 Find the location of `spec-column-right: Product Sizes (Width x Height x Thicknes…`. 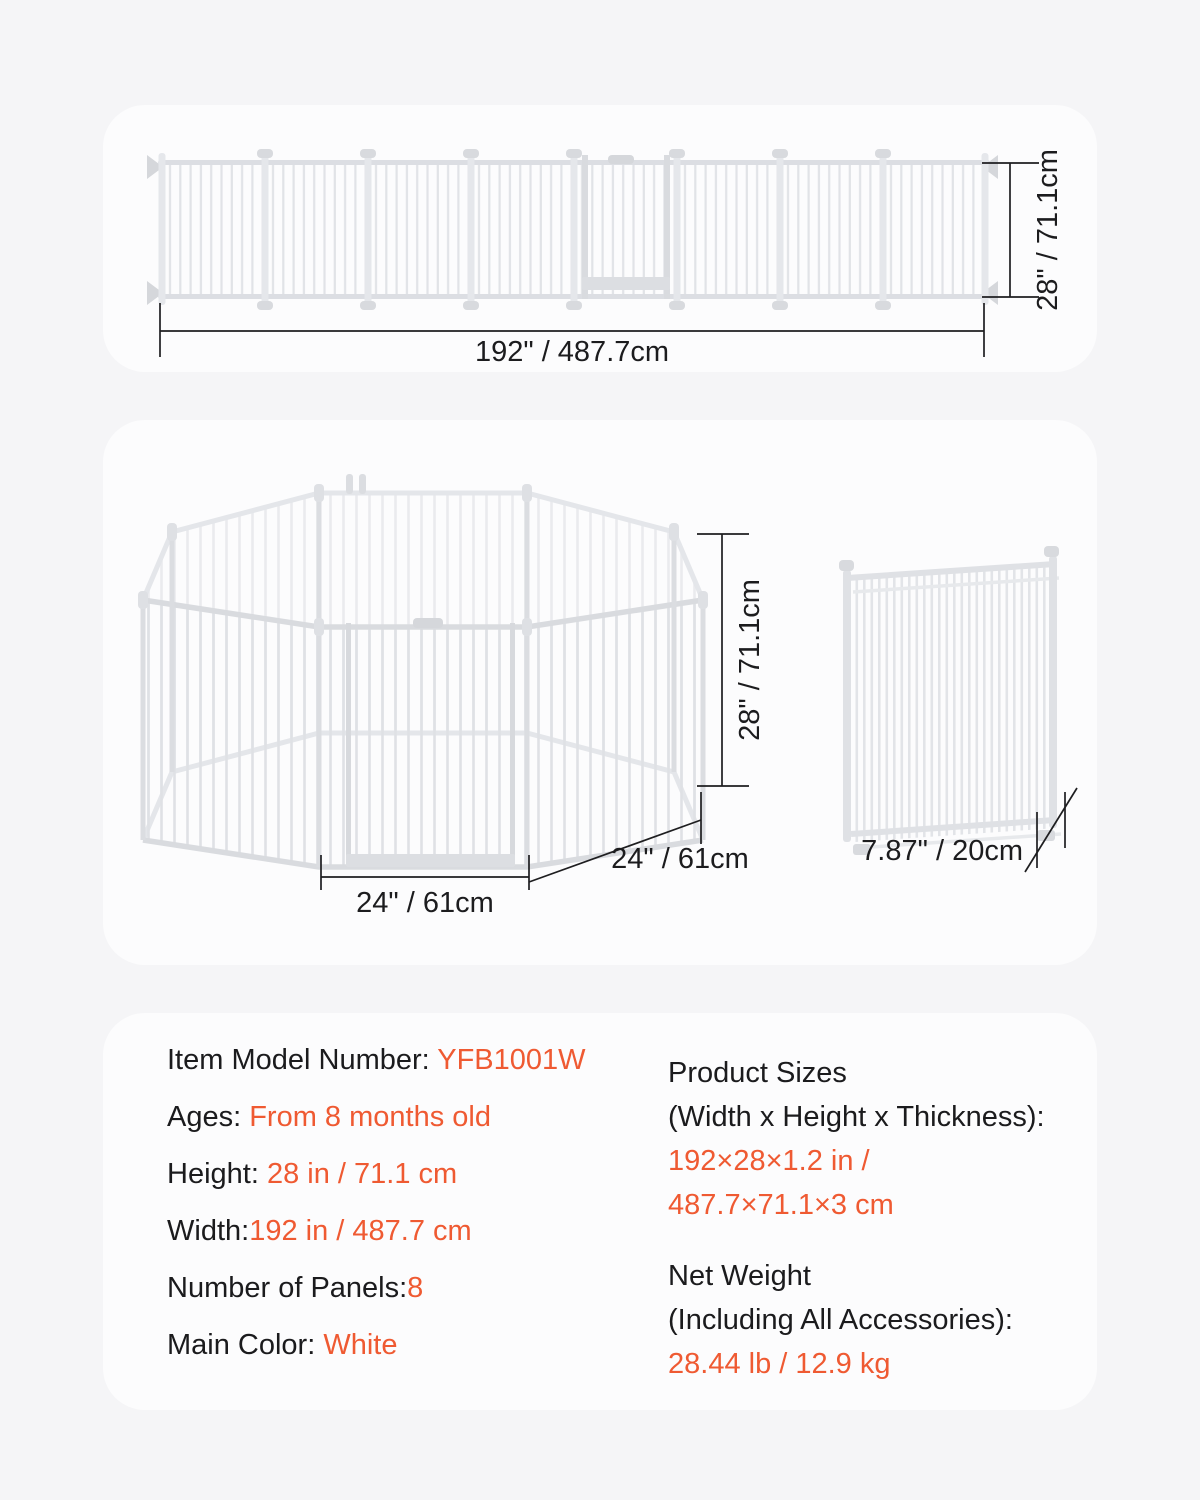

spec-column-right: Product Sizes (Width x Height x Thicknes… is located at coordinates (856, 1232).